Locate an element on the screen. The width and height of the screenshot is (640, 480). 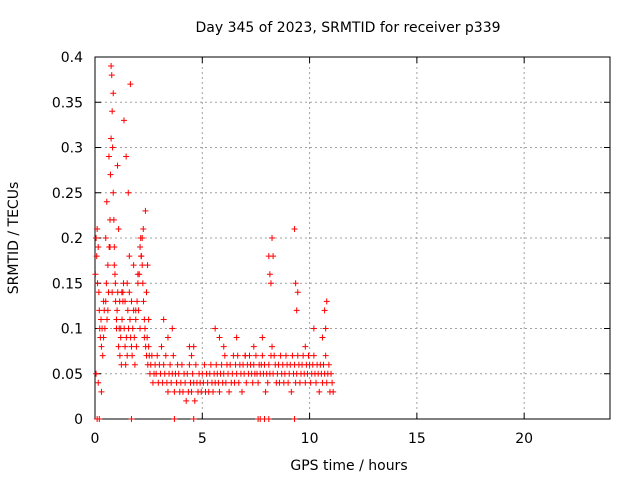
y-tick-label: 0 is located at coordinates (78, 420).